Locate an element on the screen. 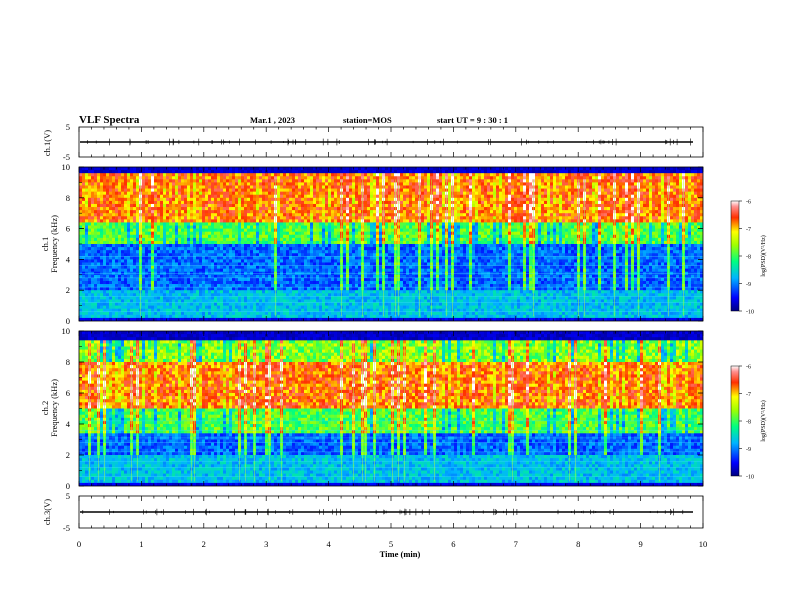  x-axis-label: Time (min) is located at coordinates (400, 554).